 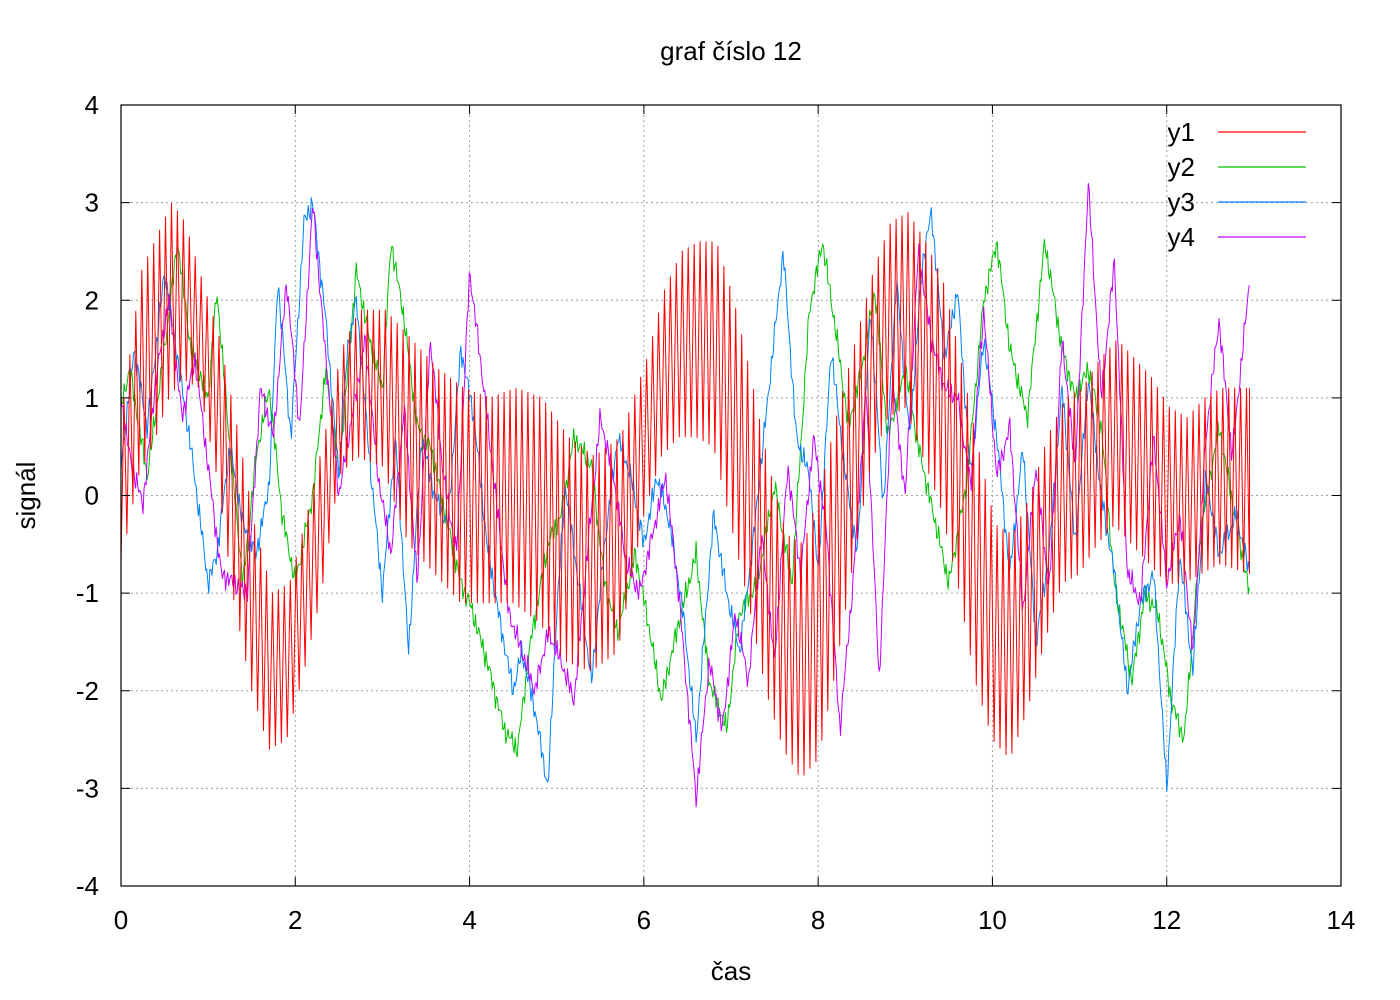 I want to click on legend-label-y3: y3, so click(x=1181, y=202).